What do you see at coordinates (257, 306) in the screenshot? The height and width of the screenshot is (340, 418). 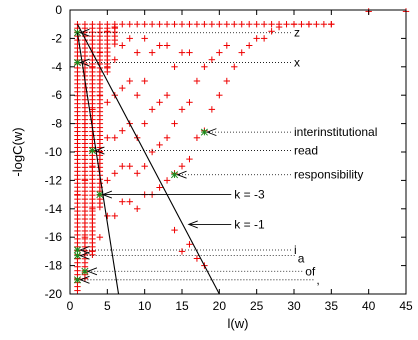 I see `x-tick-label: 25` at bounding box center [257, 306].